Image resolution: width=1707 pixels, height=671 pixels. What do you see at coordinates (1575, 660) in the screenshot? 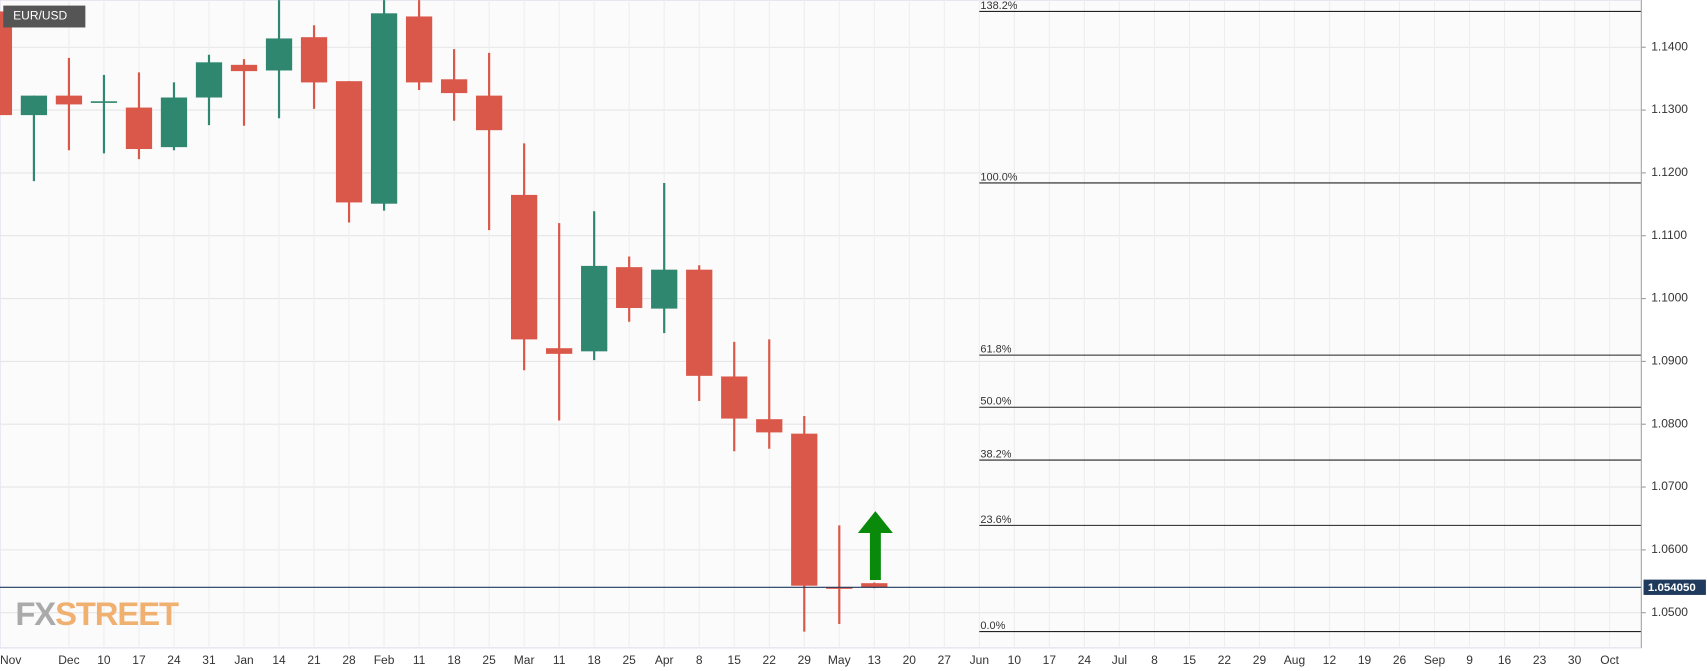
I see `x-tick-label: 30` at bounding box center [1575, 660].